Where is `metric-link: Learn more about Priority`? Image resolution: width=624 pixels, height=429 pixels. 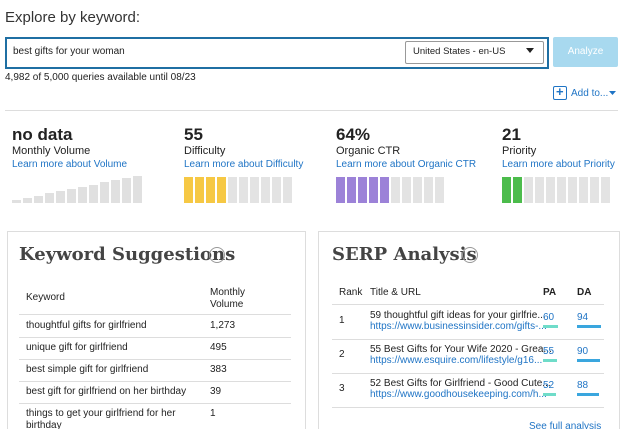
metric-link: Learn more about Priority is located at coordinates (558, 164).